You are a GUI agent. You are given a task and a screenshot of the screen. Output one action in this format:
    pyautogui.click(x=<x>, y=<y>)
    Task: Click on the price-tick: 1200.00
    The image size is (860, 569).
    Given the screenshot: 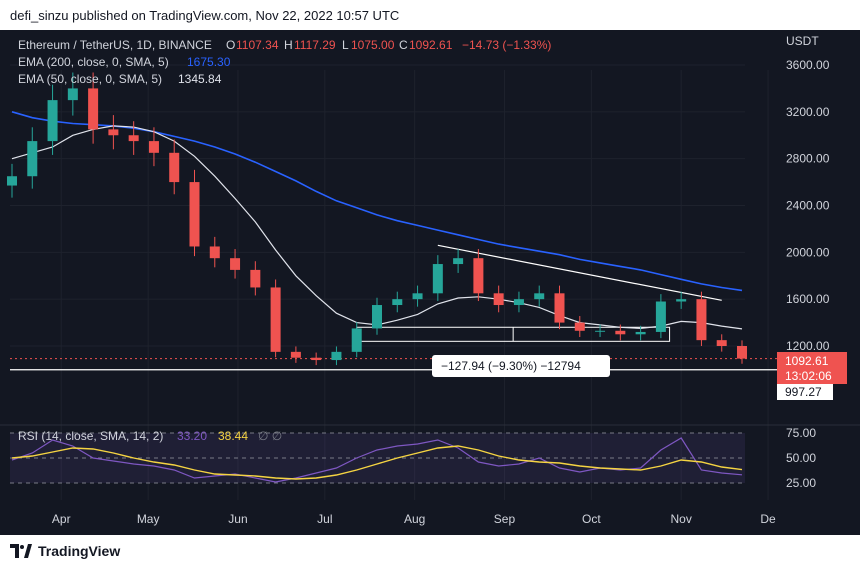 What is the action you would take?
    pyautogui.click(x=808, y=346)
    